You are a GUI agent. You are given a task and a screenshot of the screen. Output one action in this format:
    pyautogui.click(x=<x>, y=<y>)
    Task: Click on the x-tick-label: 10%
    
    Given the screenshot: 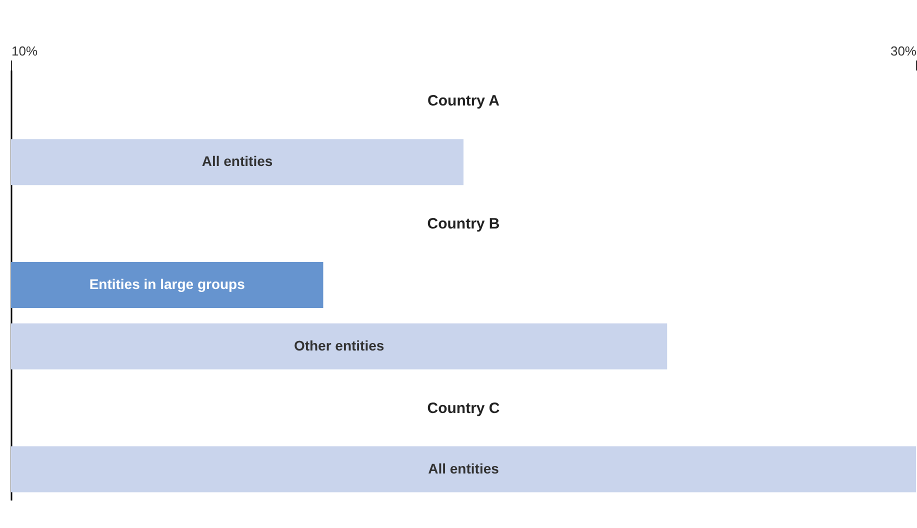 What is the action you would take?
    pyautogui.click(x=25, y=51)
    